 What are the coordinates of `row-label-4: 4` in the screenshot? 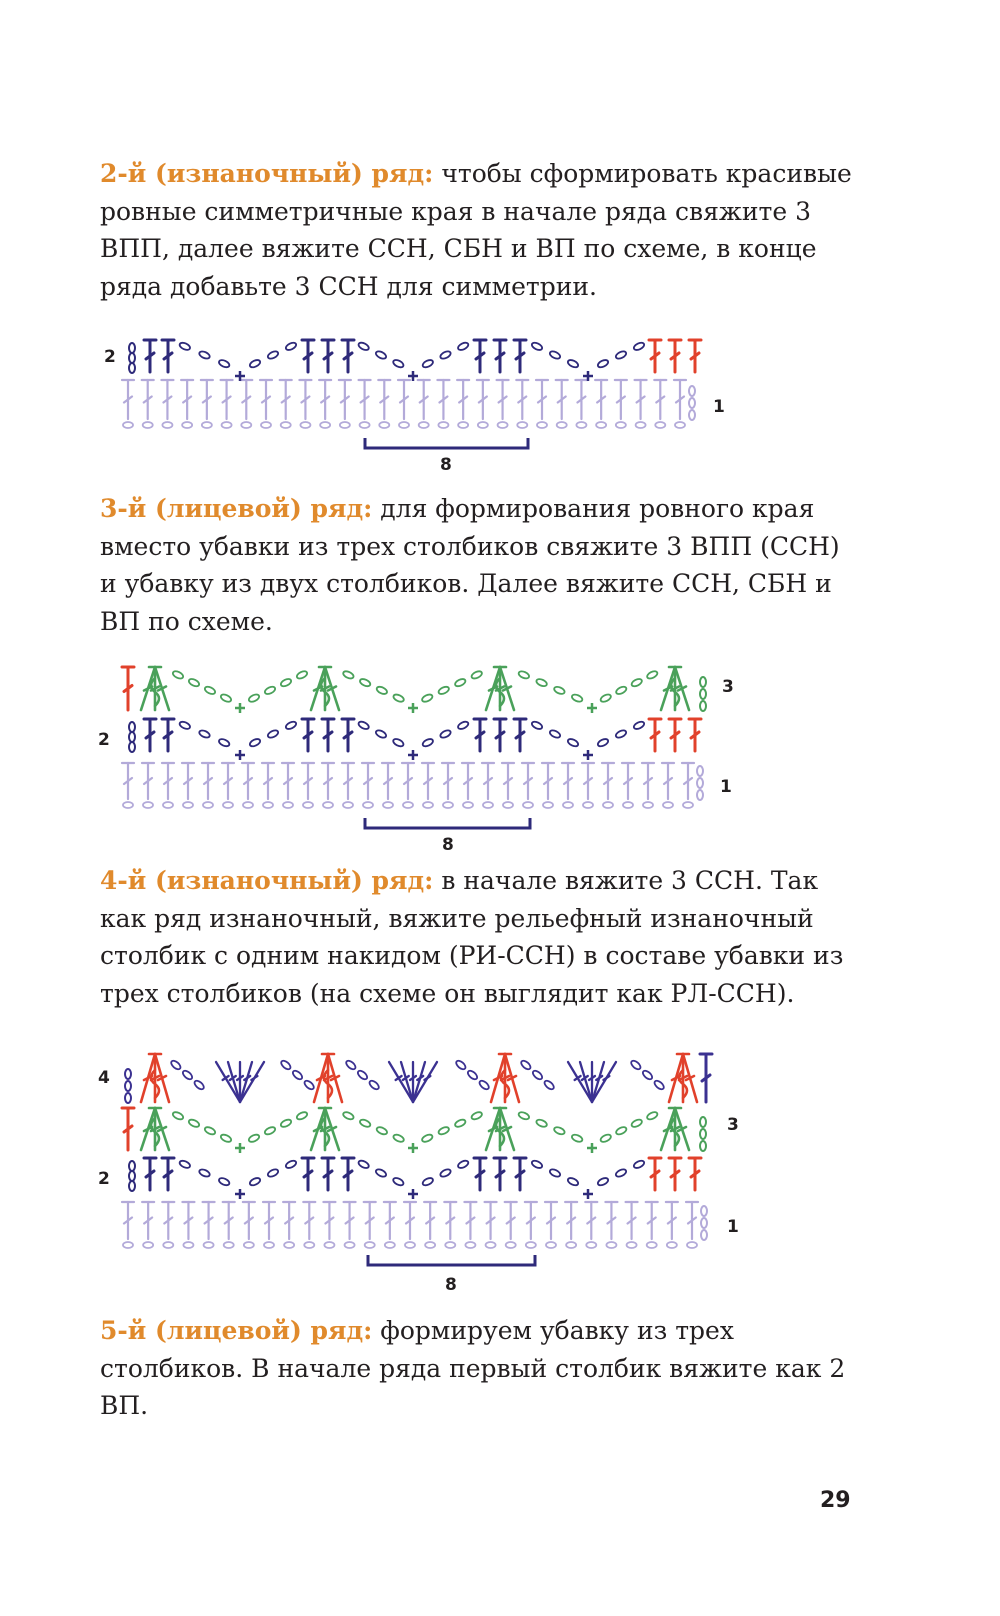 It's located at (104, 1078).